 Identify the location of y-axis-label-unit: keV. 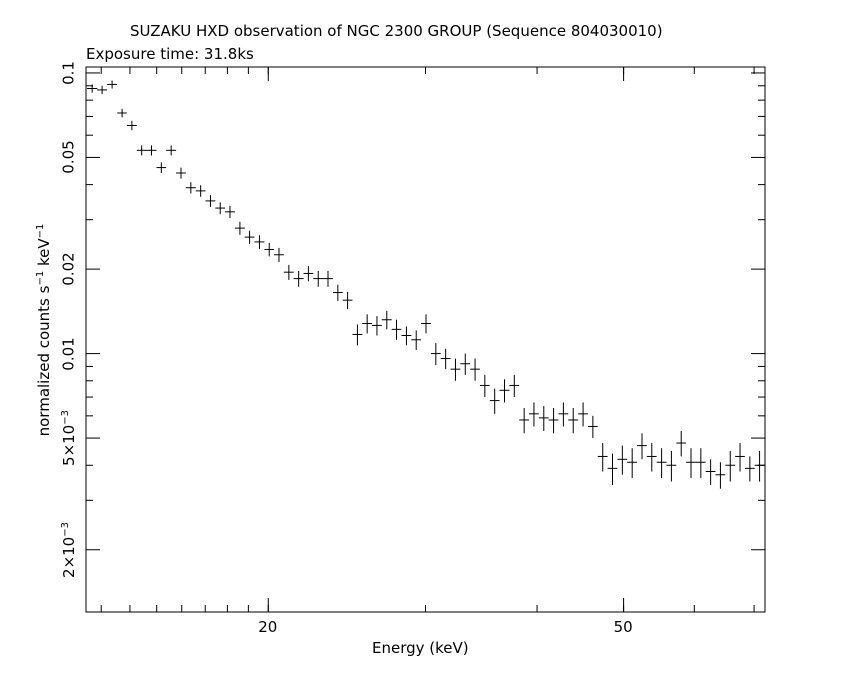
(44, 254).